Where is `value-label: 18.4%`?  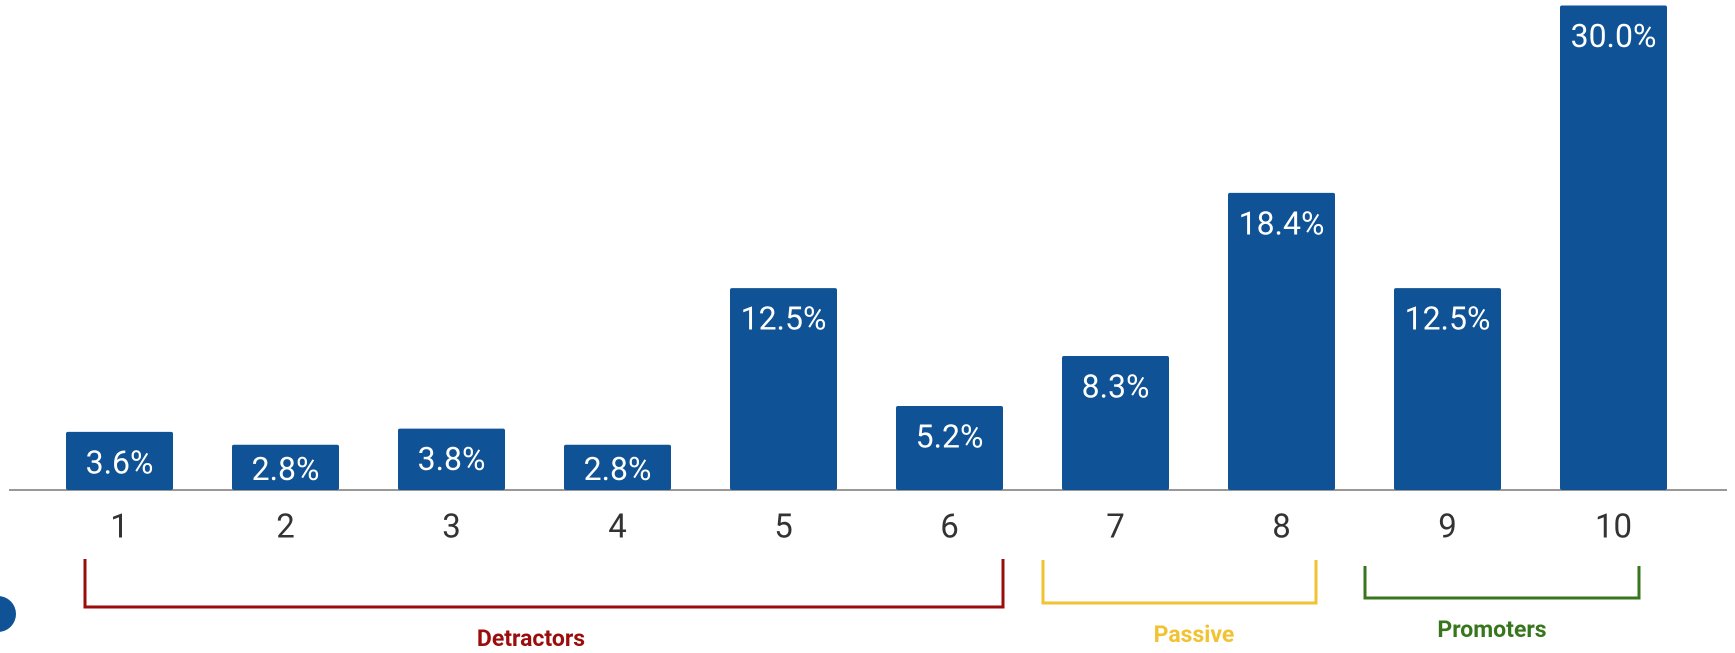 value-label: 18.4% is located at coordinates (1282, 223).